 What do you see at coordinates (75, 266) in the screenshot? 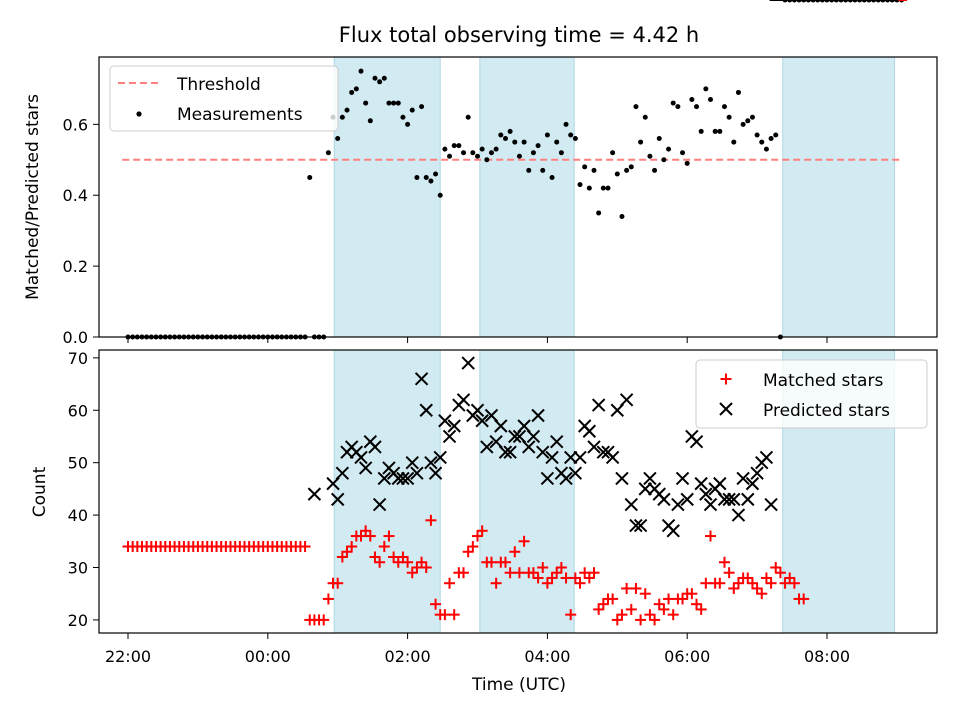
I see `top-y-tick-label: 0.2` at bounding box center [75, 266].